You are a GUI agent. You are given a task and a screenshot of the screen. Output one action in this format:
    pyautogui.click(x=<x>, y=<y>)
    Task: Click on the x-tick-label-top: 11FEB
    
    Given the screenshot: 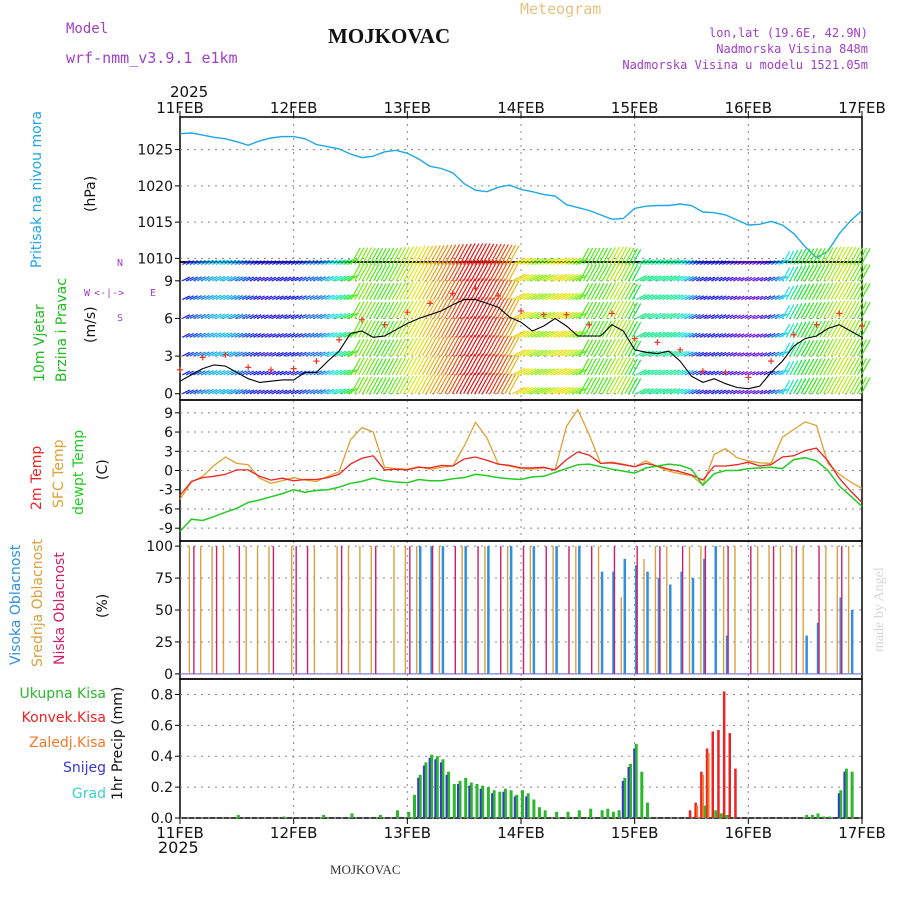 What is the action you would take?
    pyautogui.click(x=179, y=108)
    